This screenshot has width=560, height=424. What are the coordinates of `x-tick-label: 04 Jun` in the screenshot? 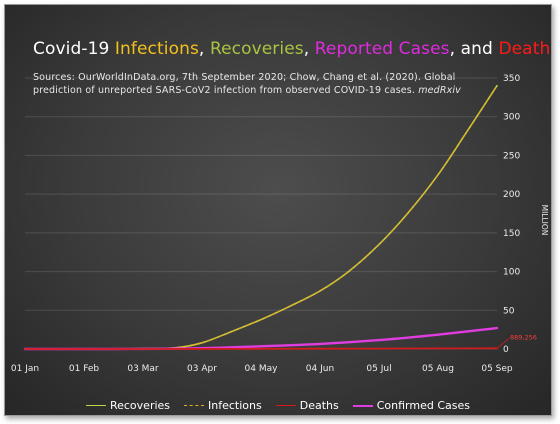 It's located at (320, 369).